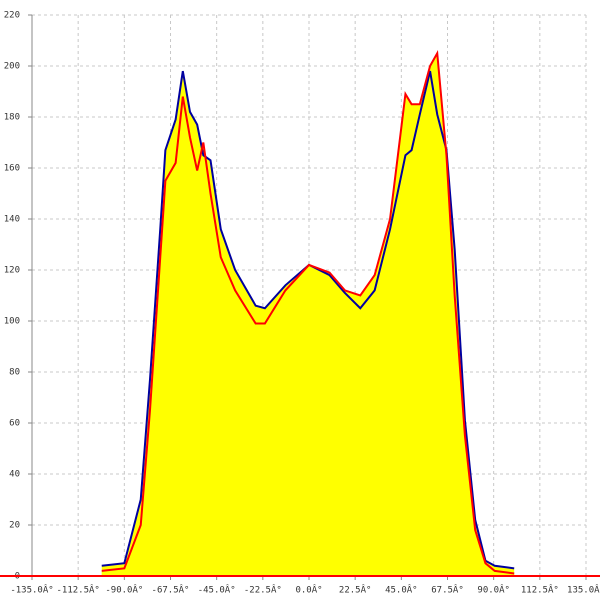 This screenshot has width=600, height=600. I want to click on x-tick-label: 67.5Â°, so click(447, 590).